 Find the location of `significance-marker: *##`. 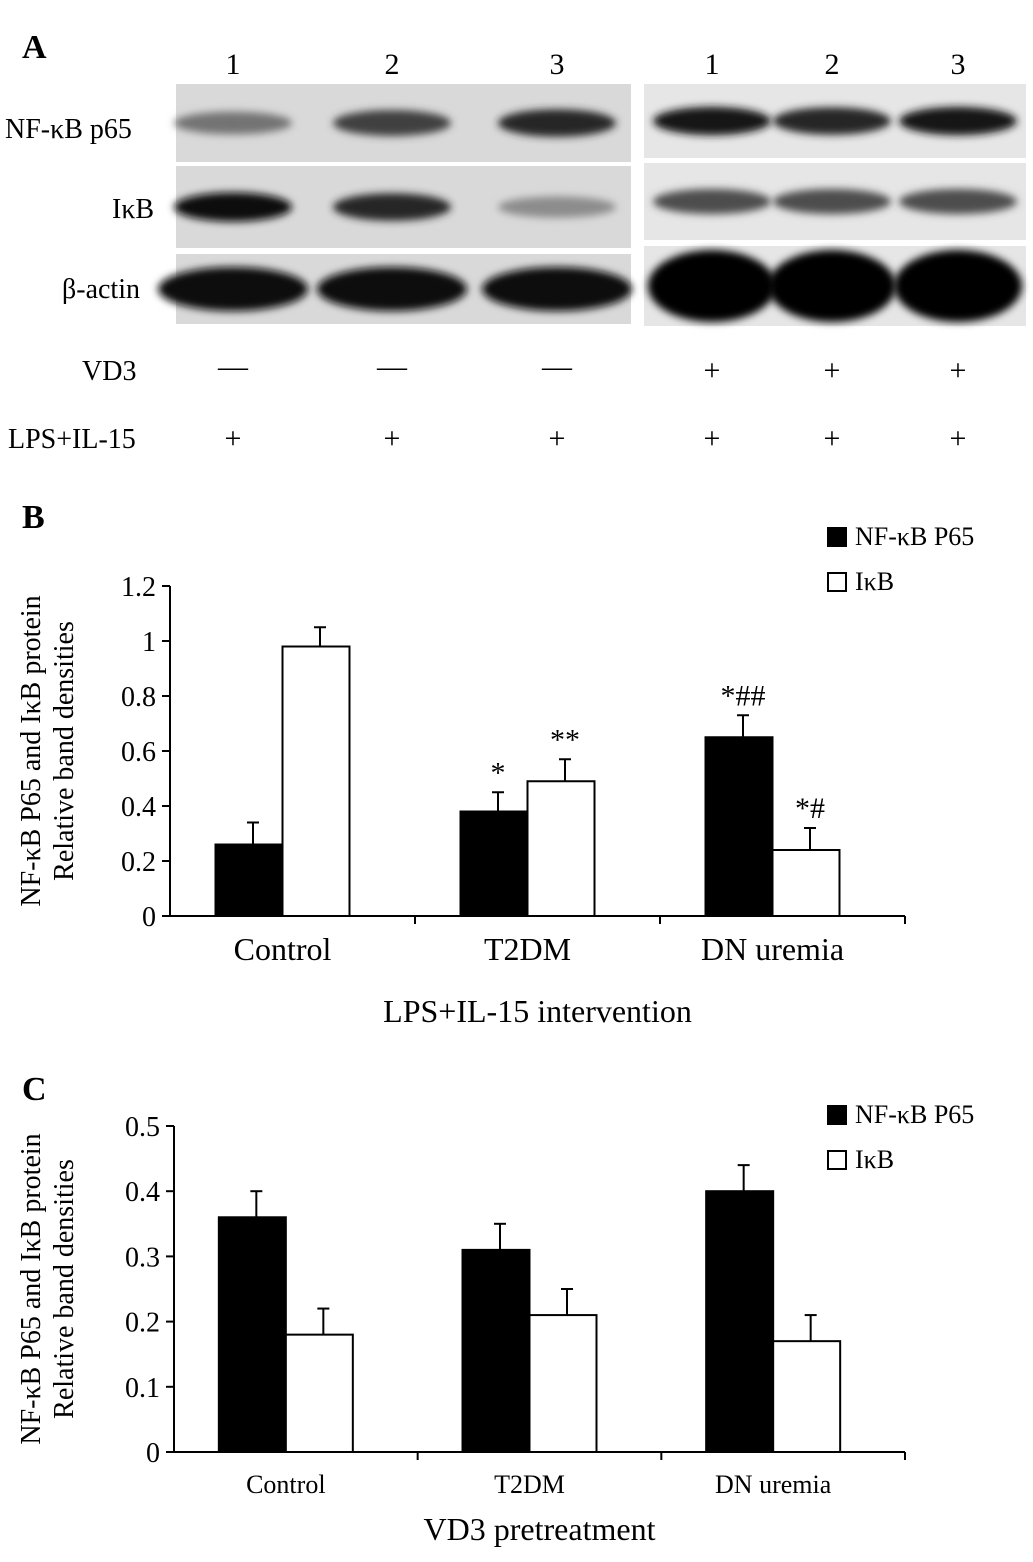

significance-marker: *## is located at coordinates (743, 695).